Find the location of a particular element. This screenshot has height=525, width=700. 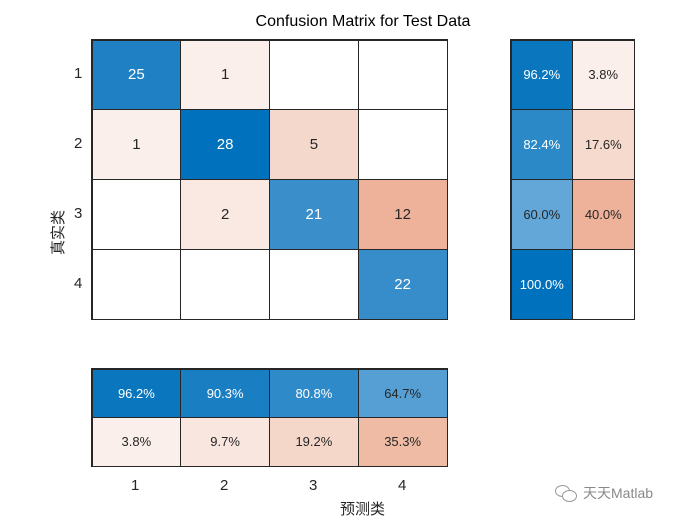

matrix-cell: 17.6% is located at coordinates (603, 144).